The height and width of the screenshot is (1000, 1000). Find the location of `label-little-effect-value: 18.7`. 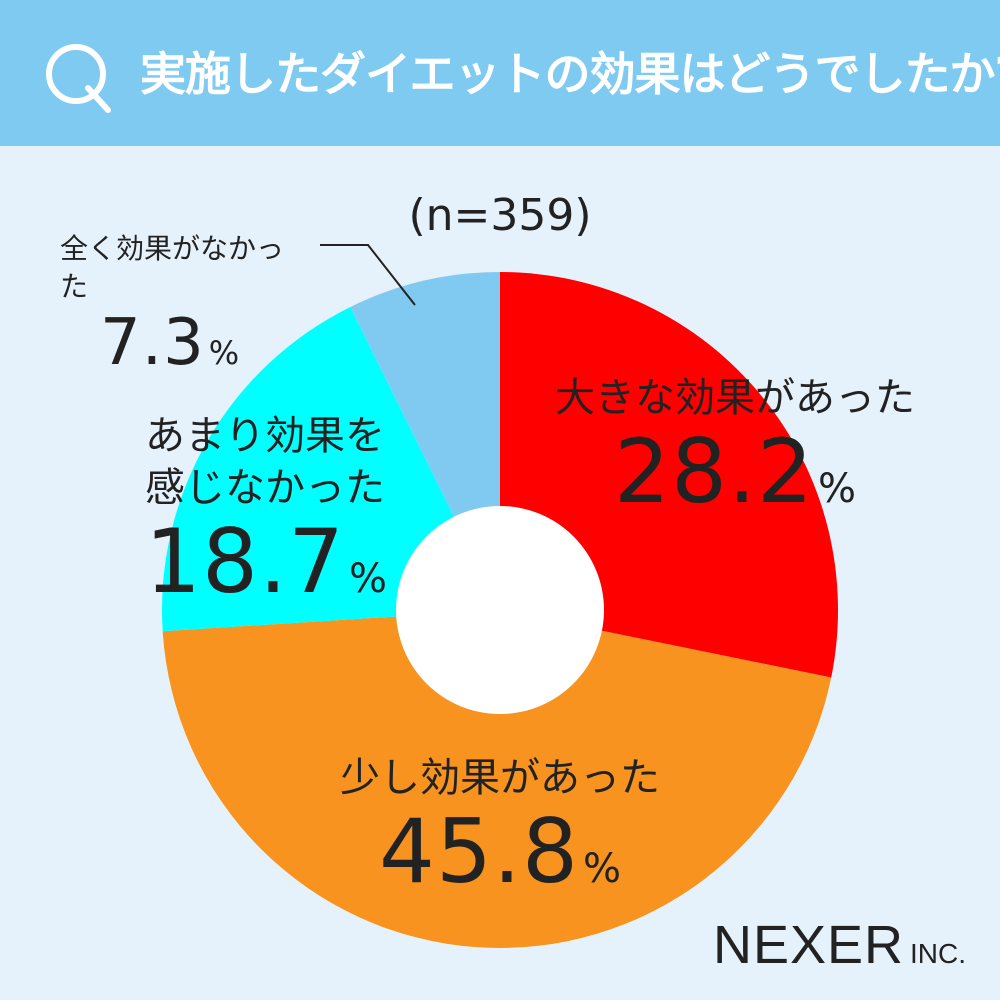

label-little-effect-value: 18.7 is located at coordinates (245, 561).